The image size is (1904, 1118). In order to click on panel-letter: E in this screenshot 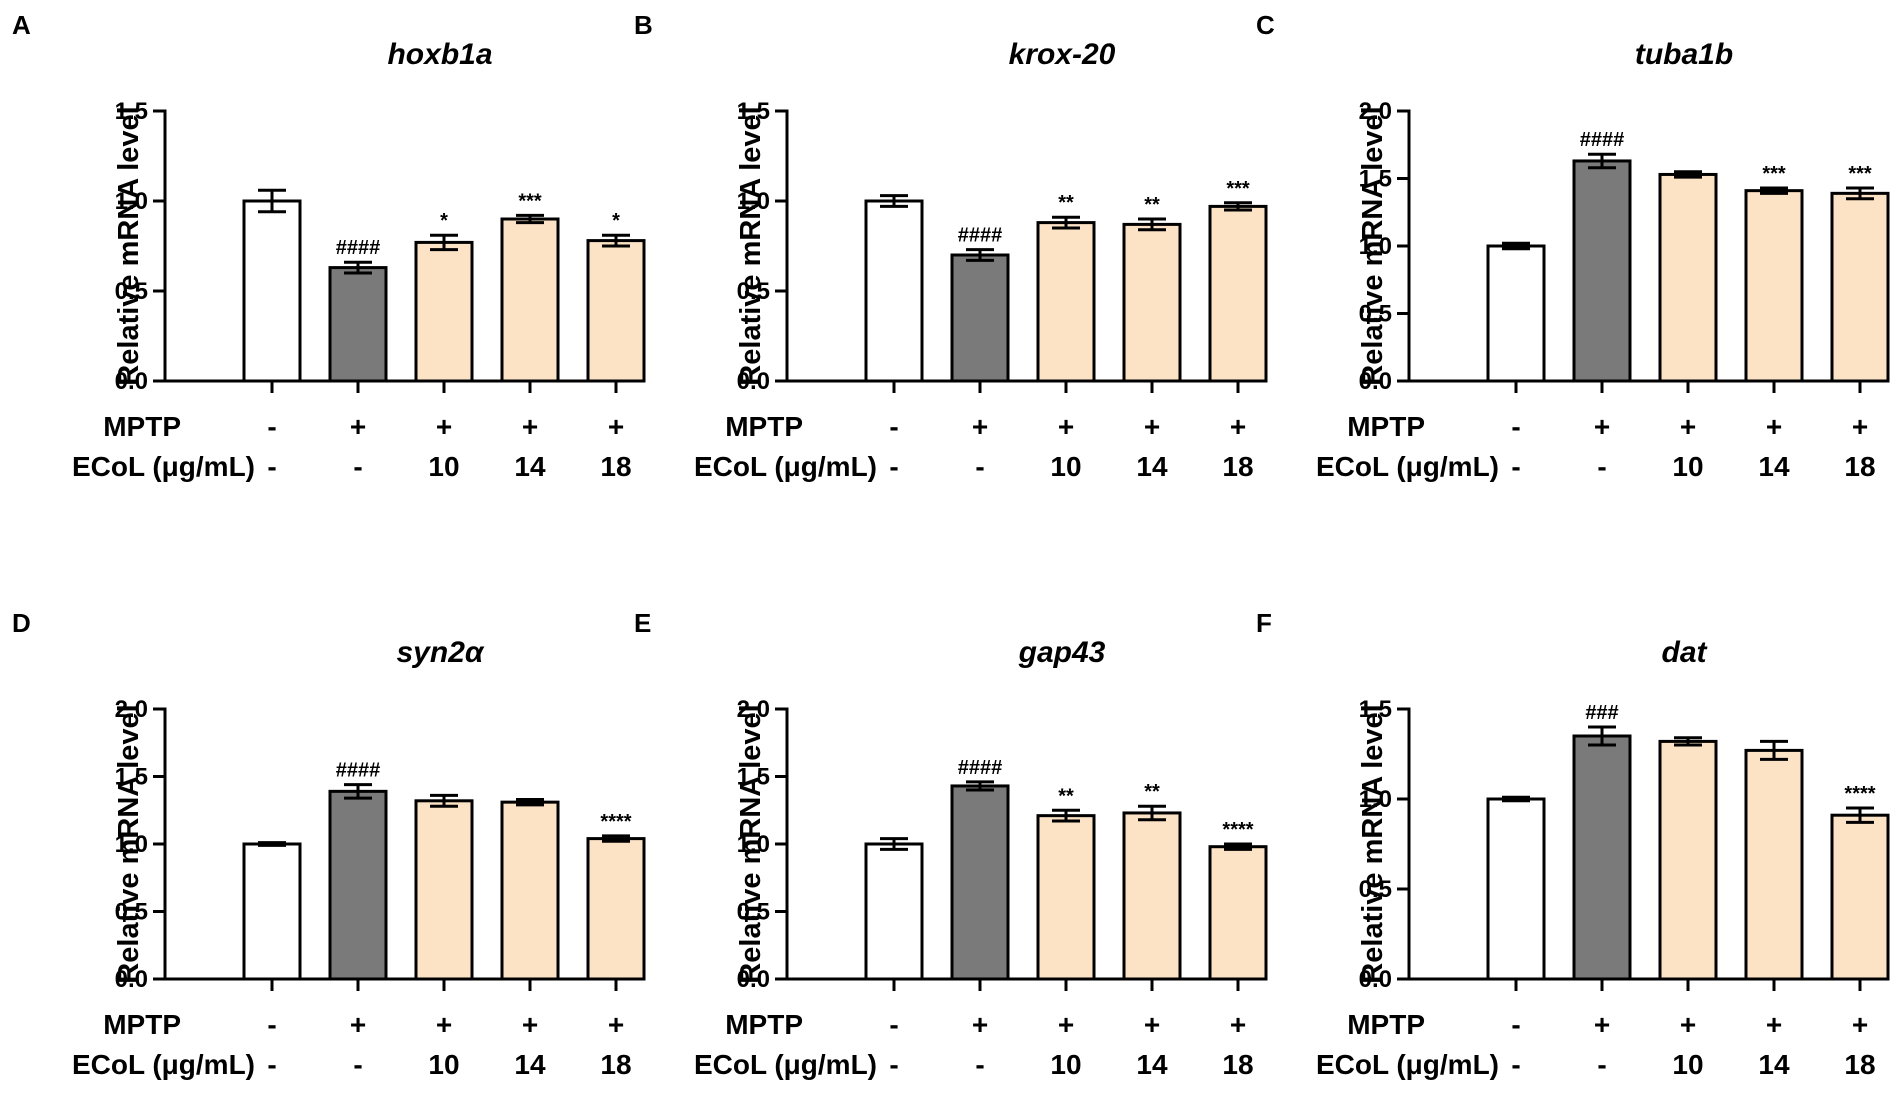, I will do `click(642, 623)`.